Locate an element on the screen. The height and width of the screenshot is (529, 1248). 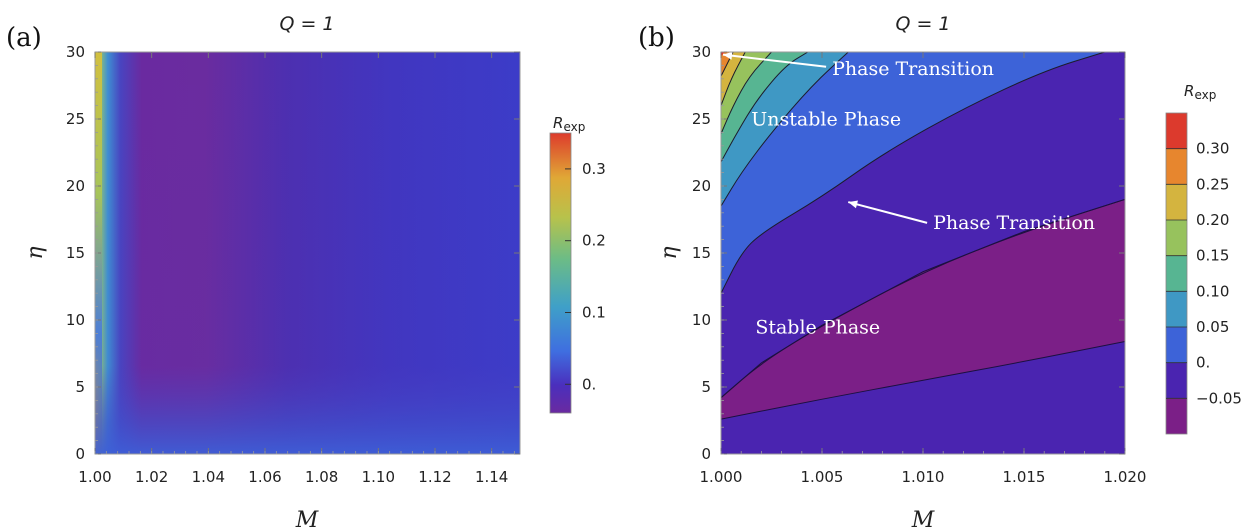
x-tick-label: 1.010 is located at coordinates (923, 477).